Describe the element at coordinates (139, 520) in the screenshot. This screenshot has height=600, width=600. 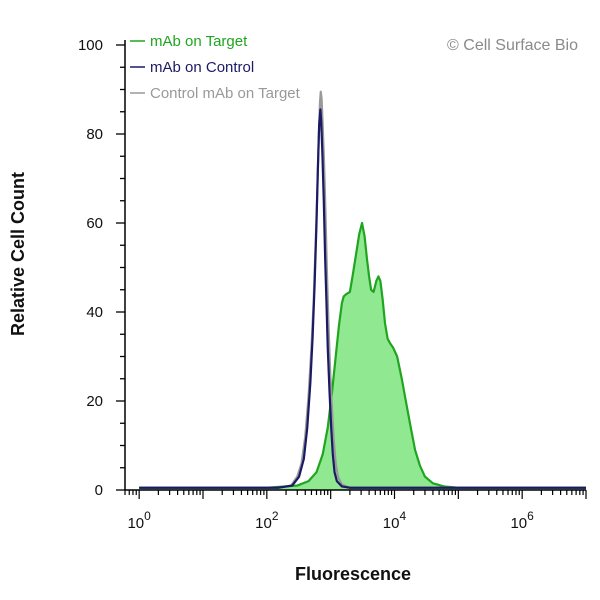
I see `x-tick-label: 10⁰` at that location.